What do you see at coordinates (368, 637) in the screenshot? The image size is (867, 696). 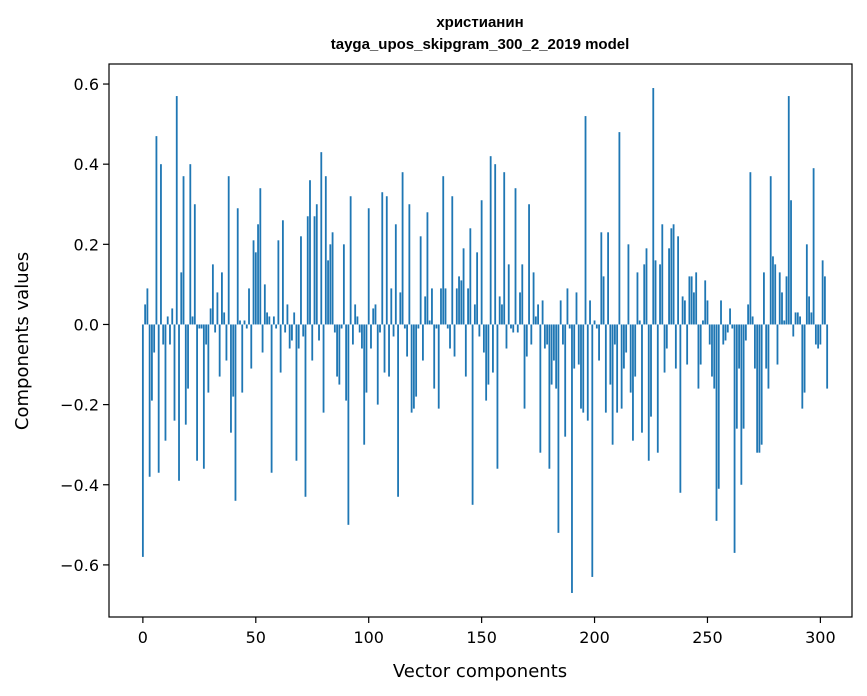 I see `x-tick-label-100: 100` at bounding box center [368, 637].